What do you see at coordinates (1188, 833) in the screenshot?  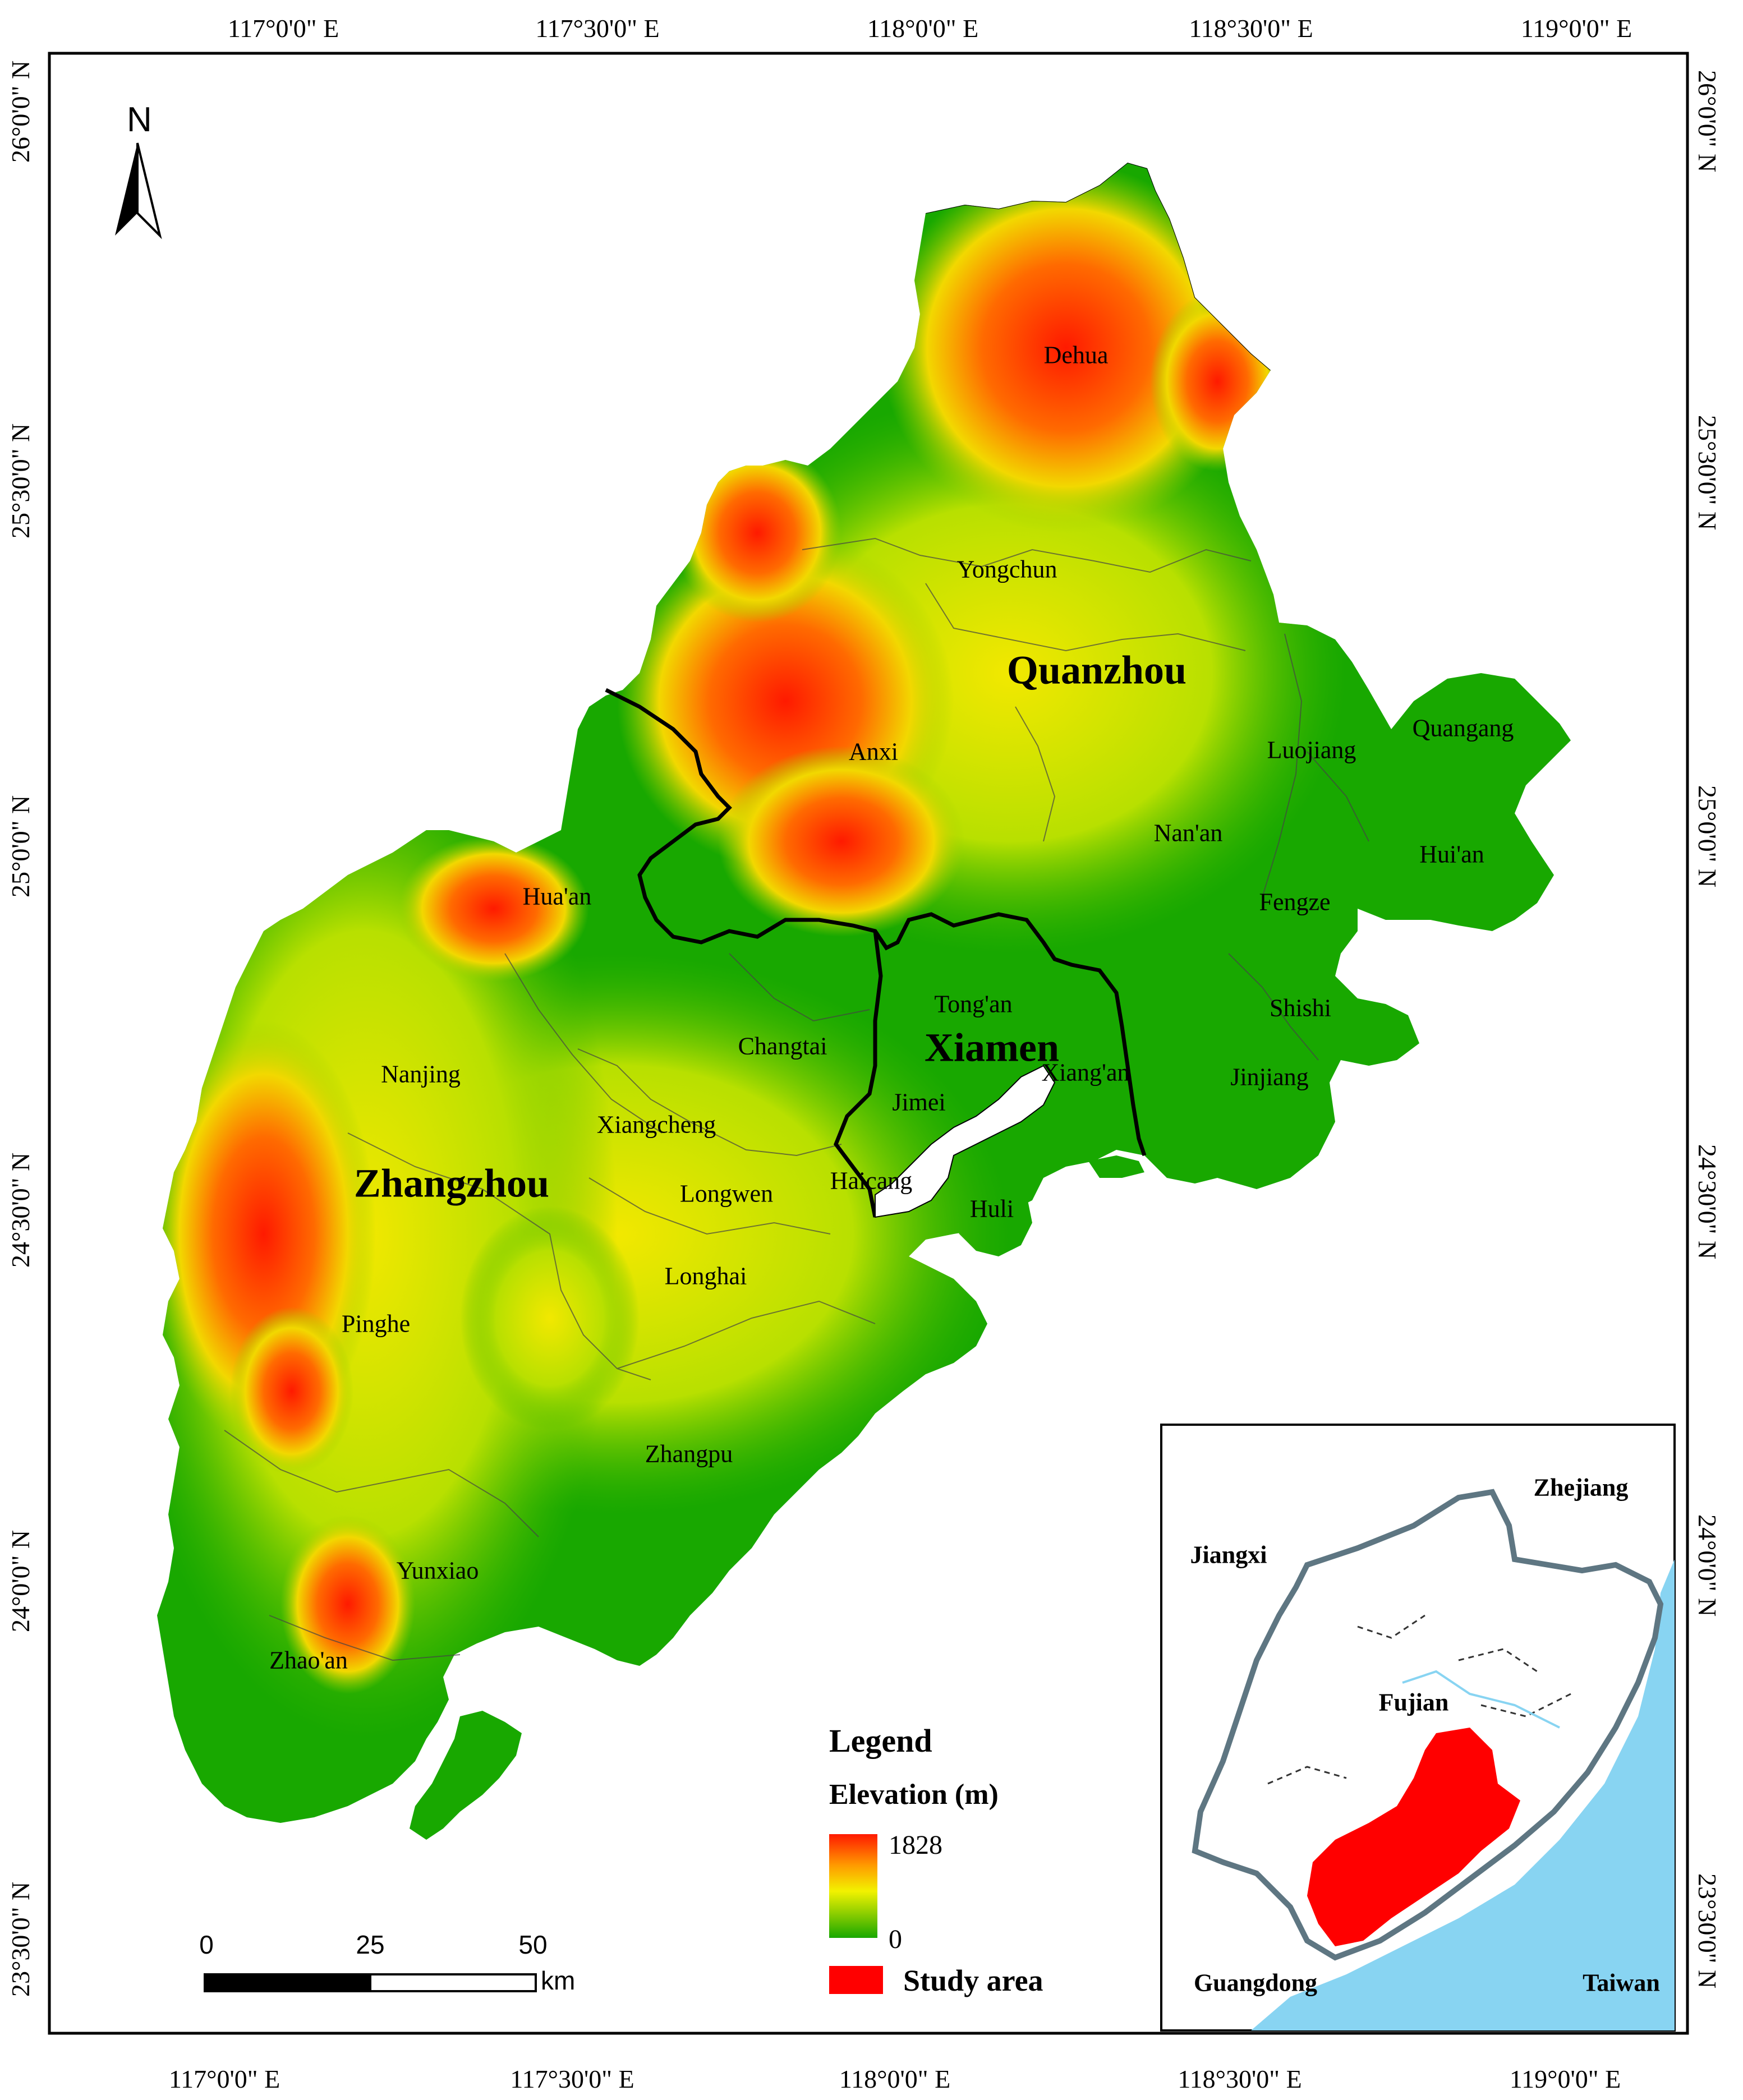 I see `district-label-nanan: Nan'an` at bounding box center [1188, 833].